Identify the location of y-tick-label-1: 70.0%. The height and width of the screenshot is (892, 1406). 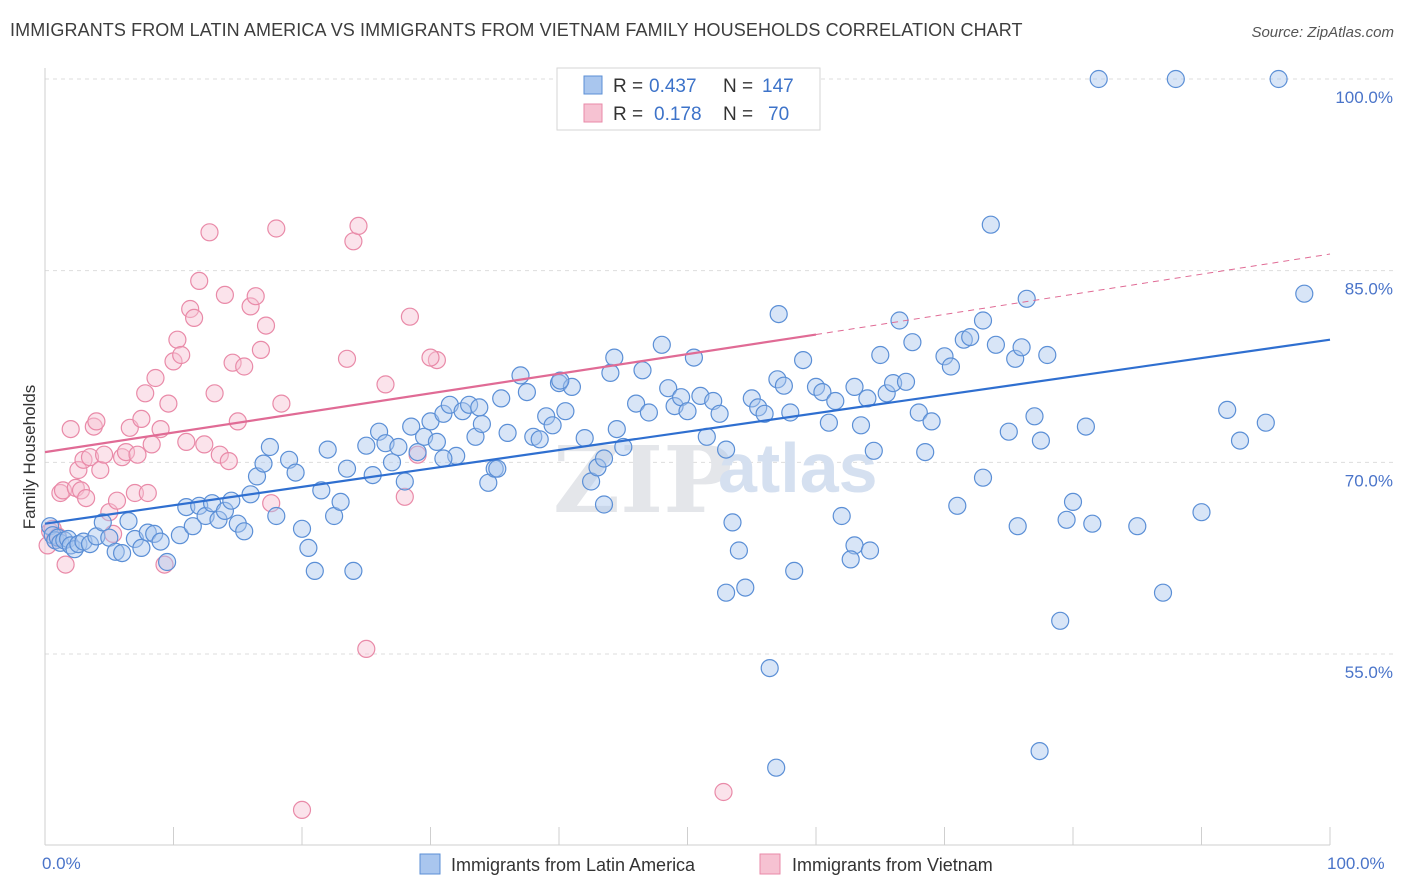
(1369, 480).